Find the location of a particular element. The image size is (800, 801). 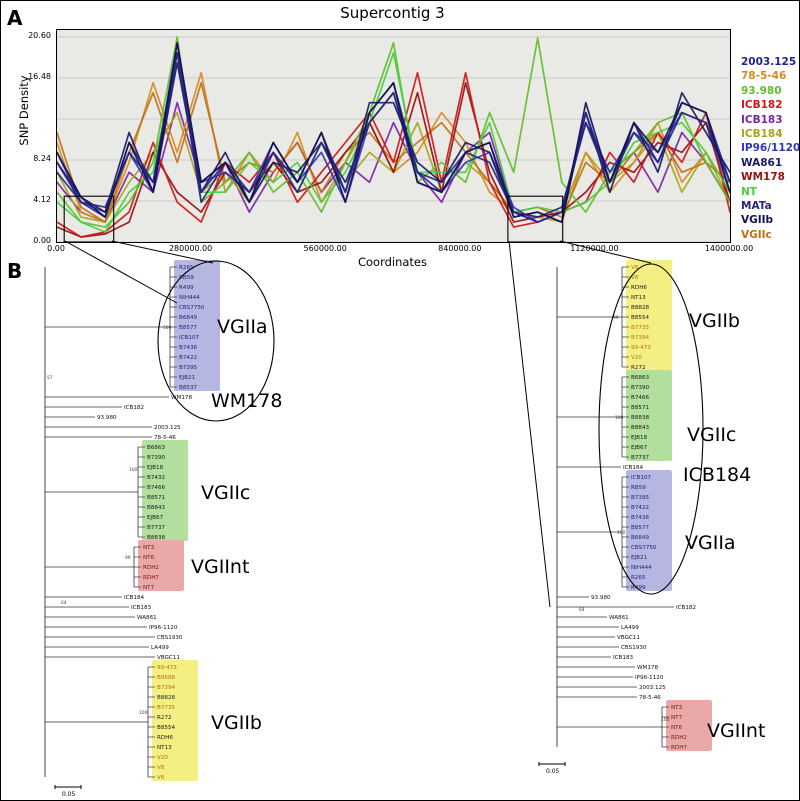

taxon-label: B6849 is located at coordinates (188, 318).